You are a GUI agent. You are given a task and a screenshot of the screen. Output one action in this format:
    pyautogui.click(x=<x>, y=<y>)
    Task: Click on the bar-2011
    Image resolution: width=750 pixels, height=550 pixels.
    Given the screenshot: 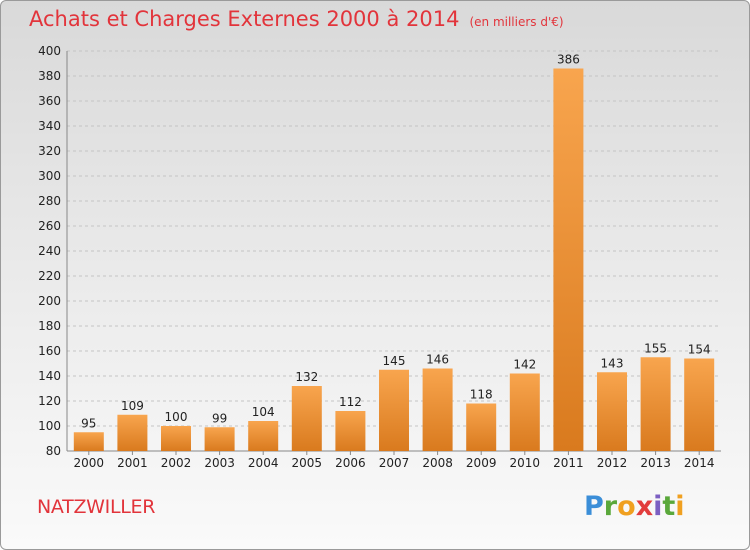 What is the action you would take?
    pyautogui.click(x=568, y=259)
    